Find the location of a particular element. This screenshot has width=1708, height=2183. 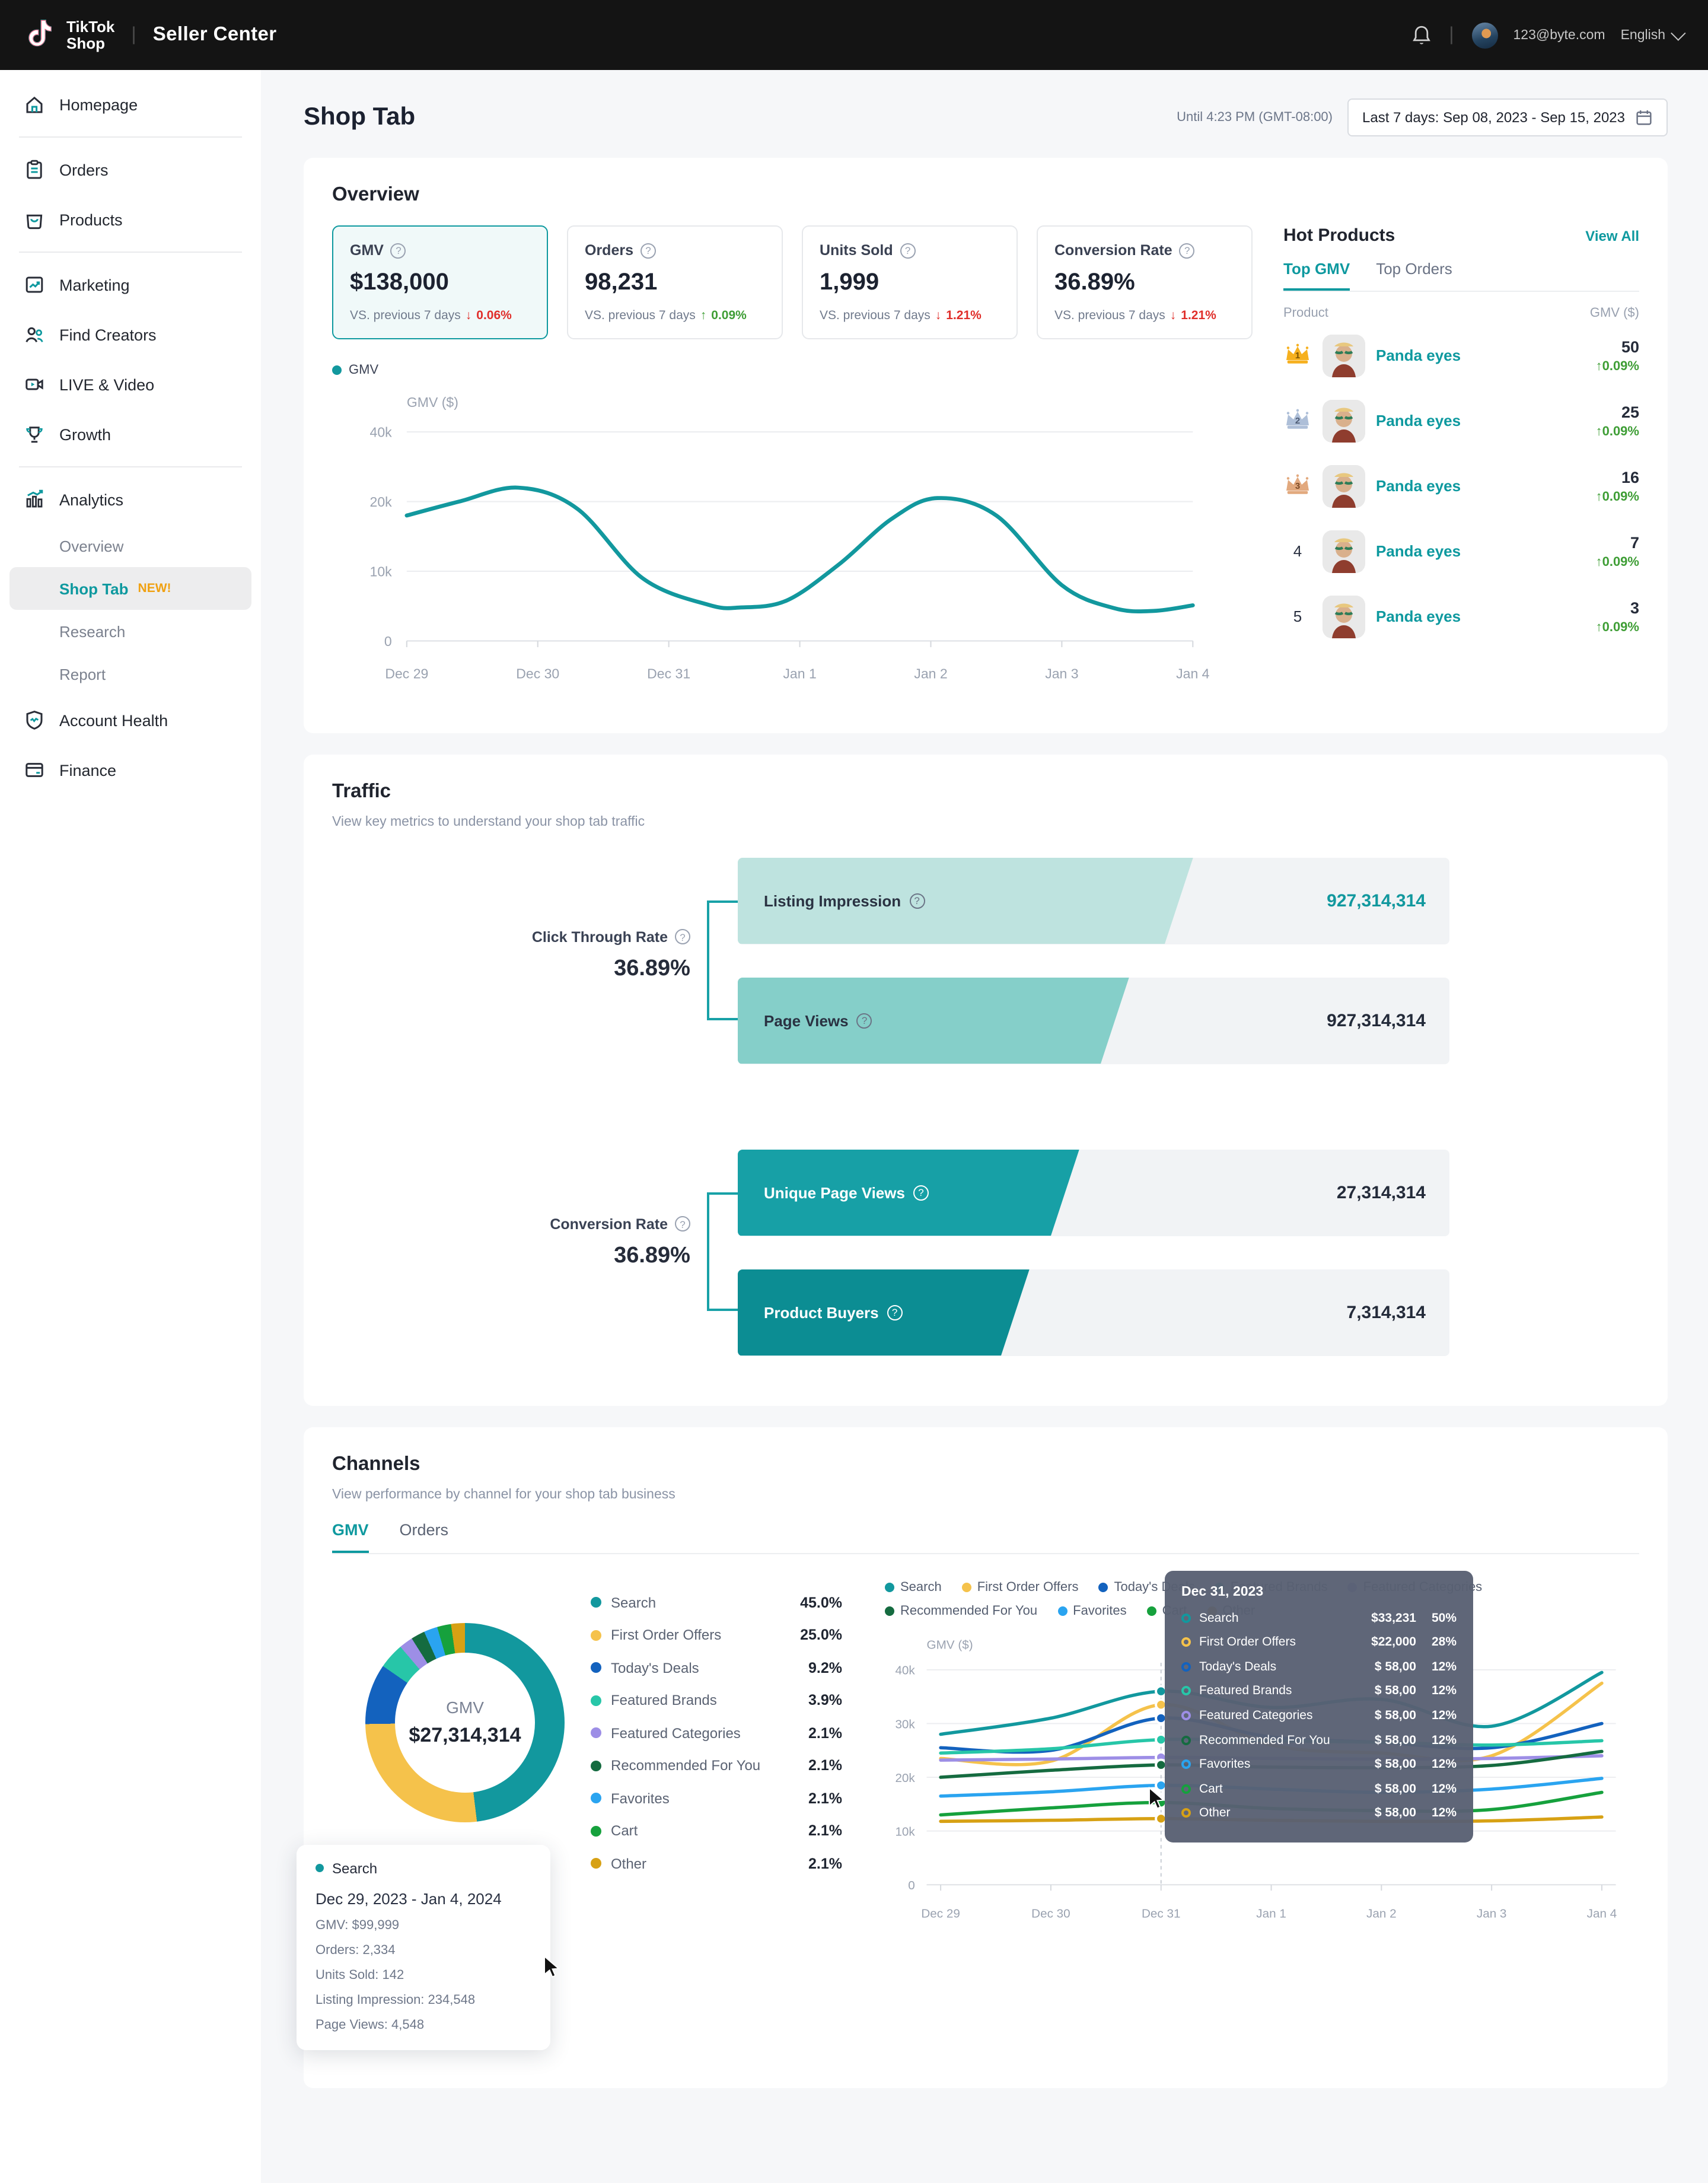

svg-text: Jan 4 is located at coordinates (1602, 1913).